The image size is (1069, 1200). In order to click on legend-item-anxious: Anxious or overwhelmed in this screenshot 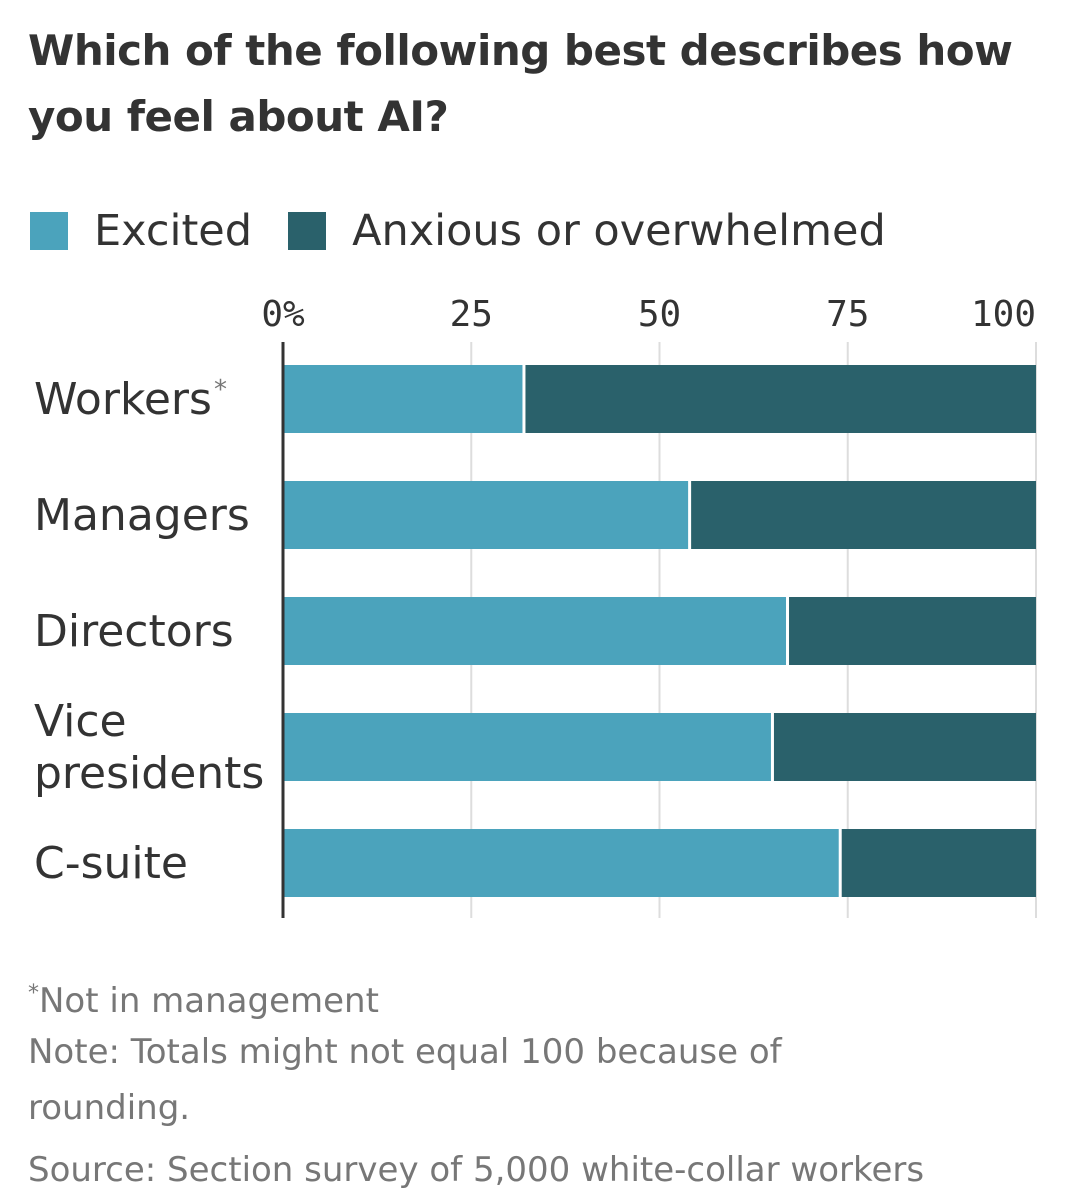, I will do `click(587, 231)`.